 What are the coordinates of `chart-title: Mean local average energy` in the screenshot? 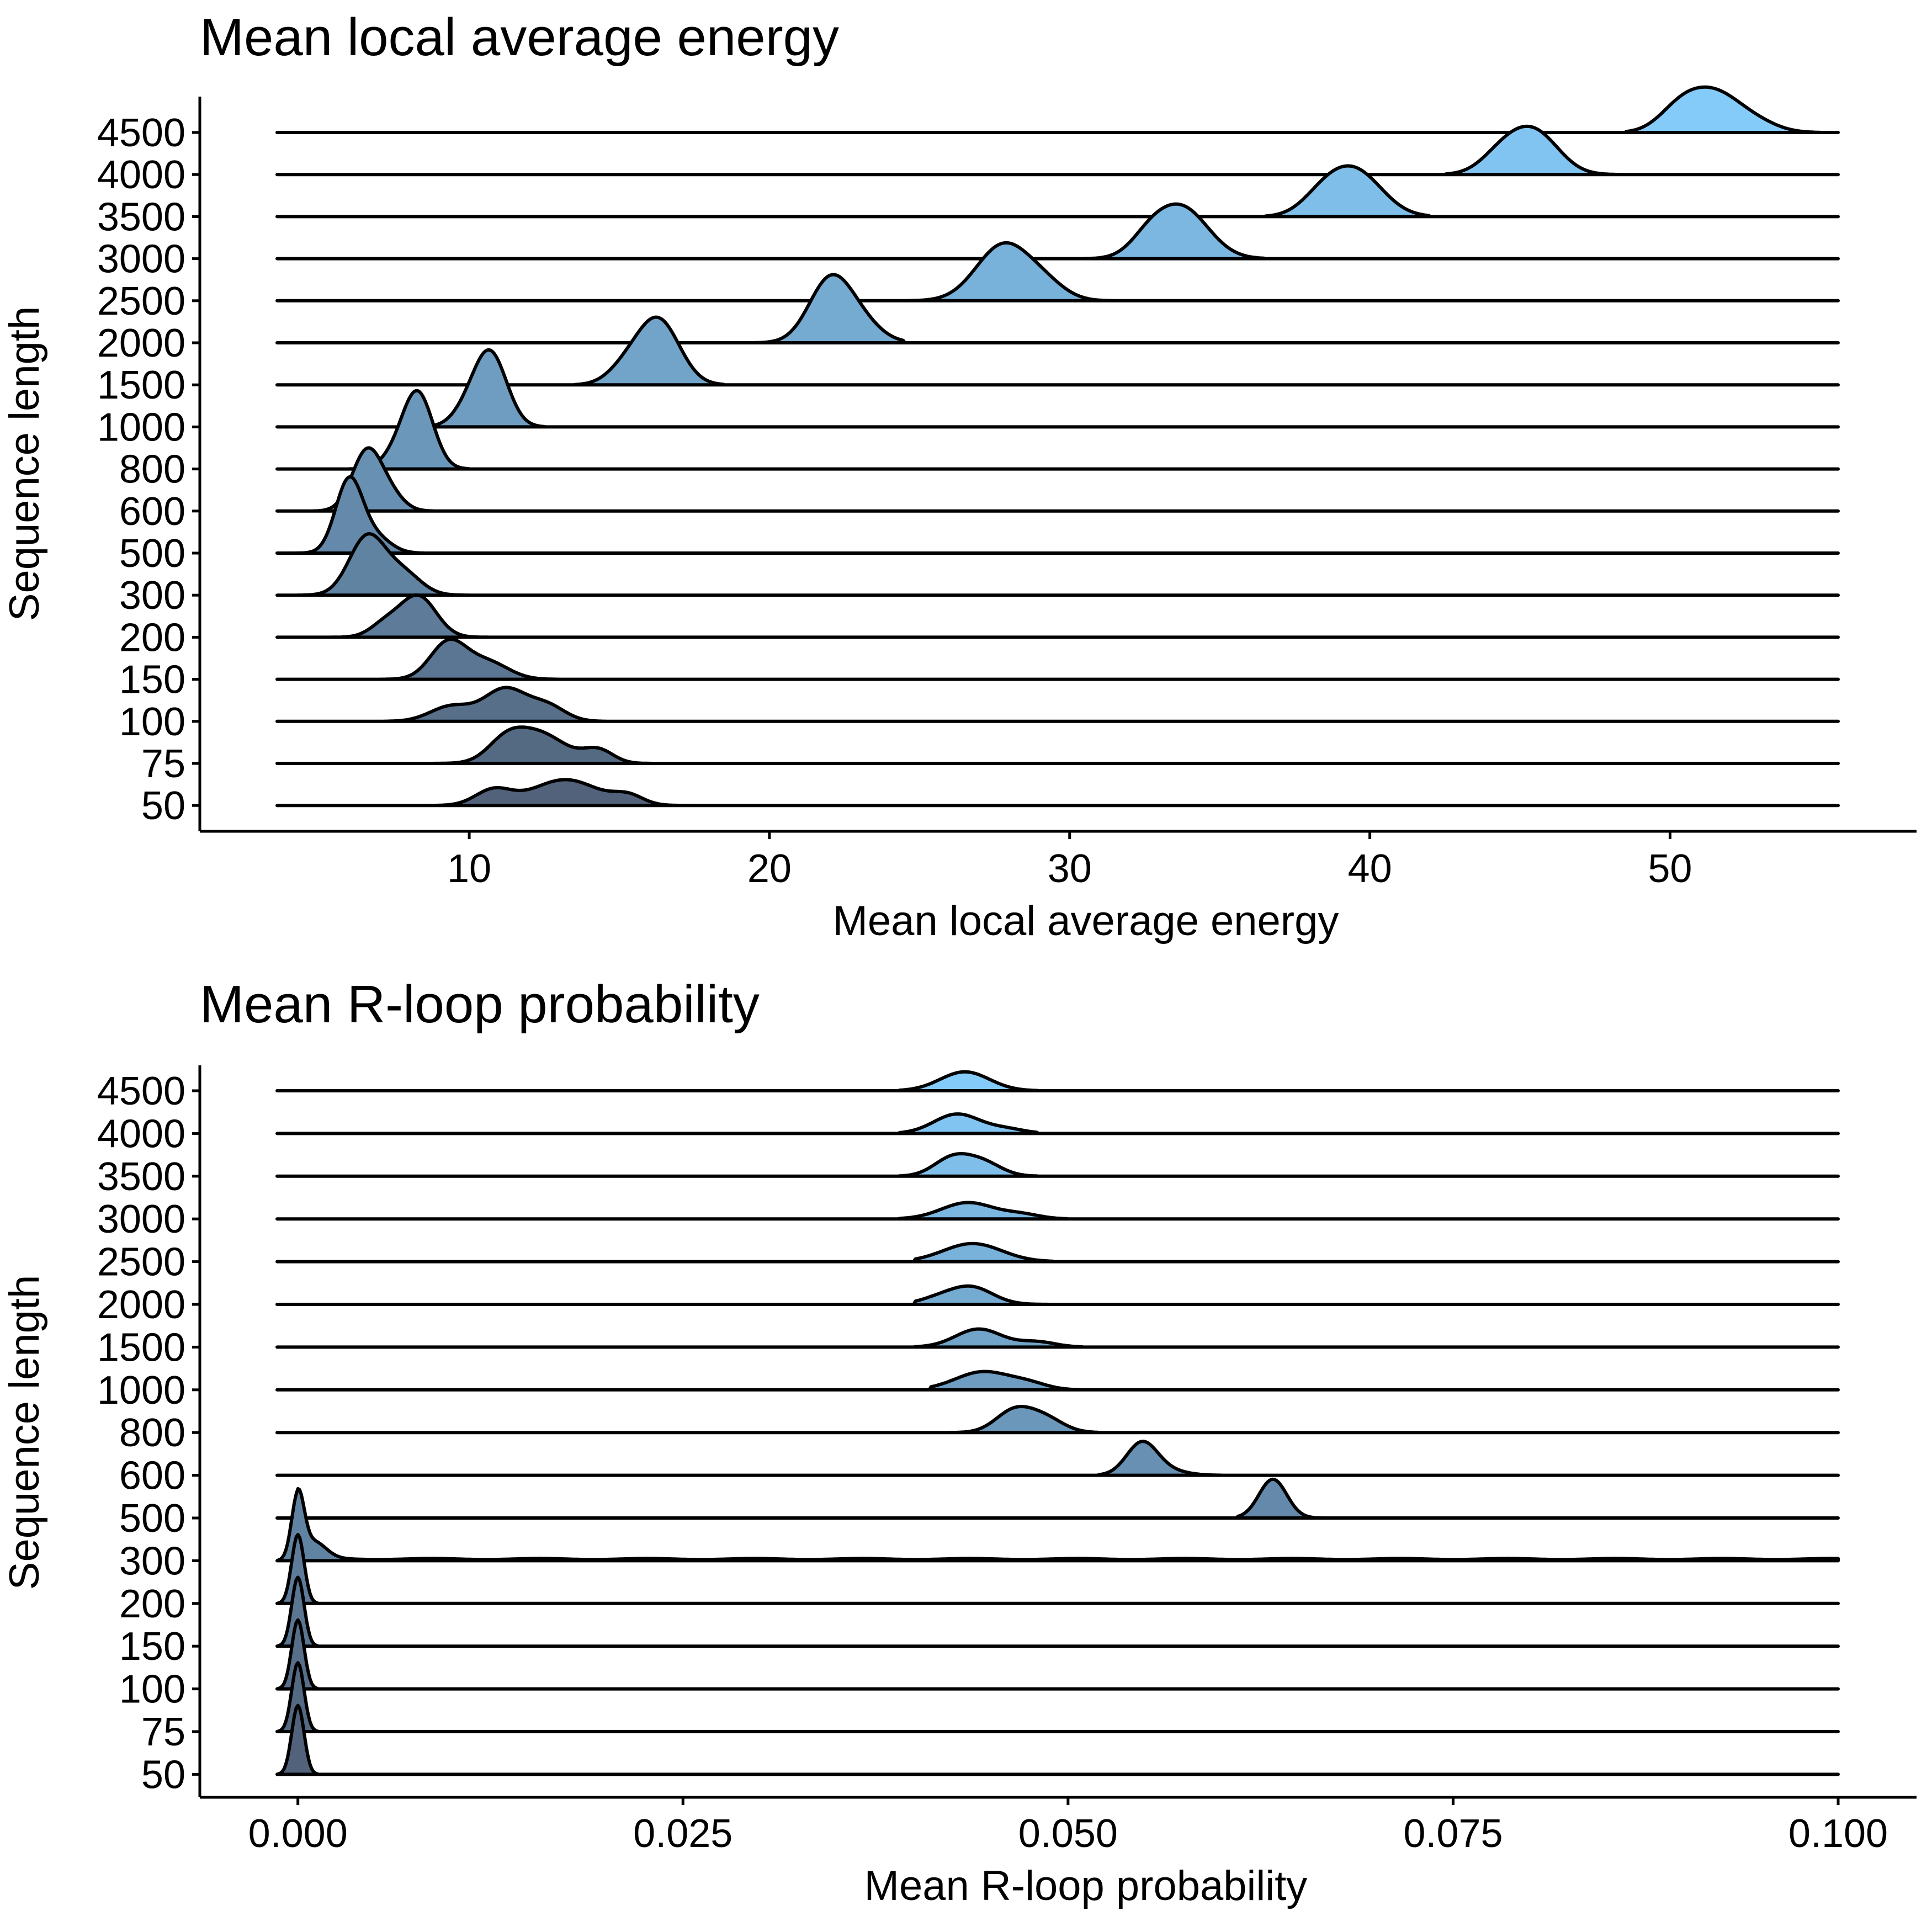 It's located at (519, 38).